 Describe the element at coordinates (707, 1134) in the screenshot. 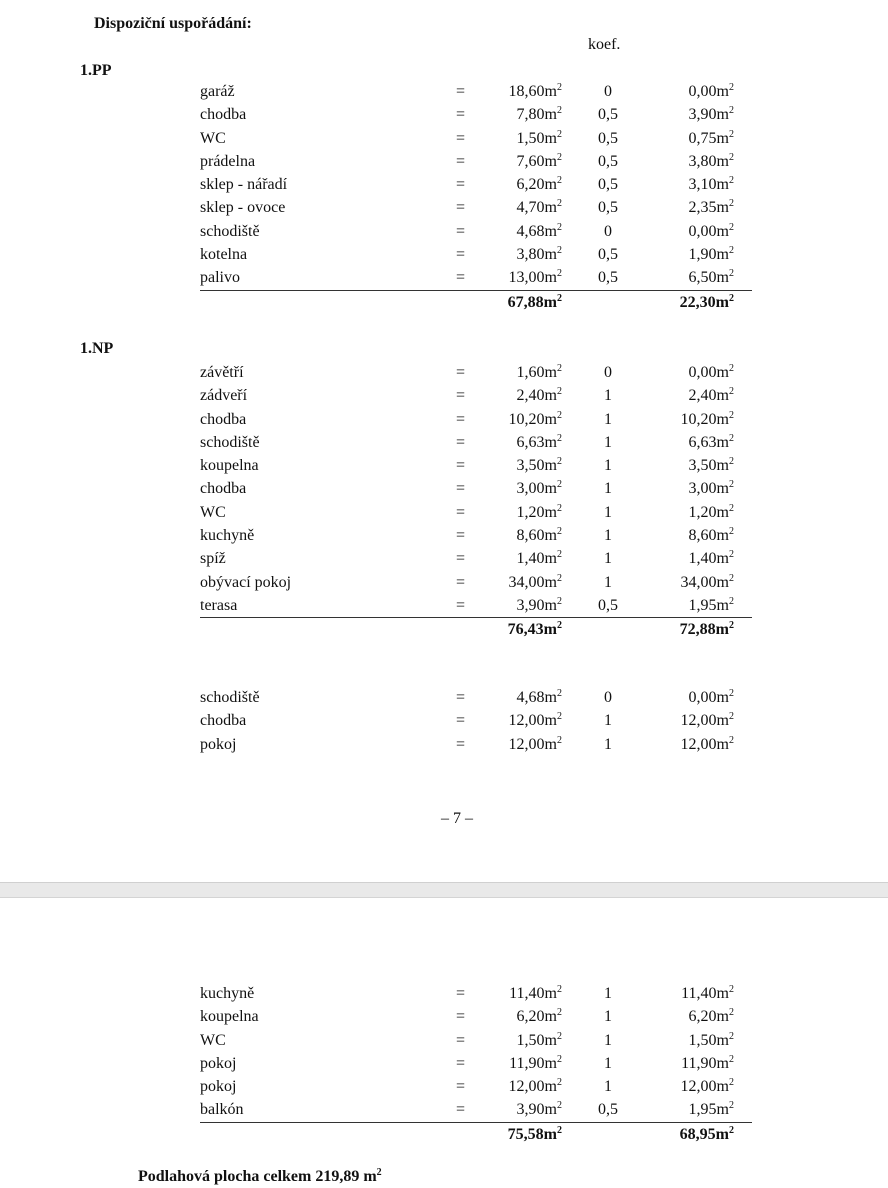

I see `total-weighted-area: 68,95m2` at that location.